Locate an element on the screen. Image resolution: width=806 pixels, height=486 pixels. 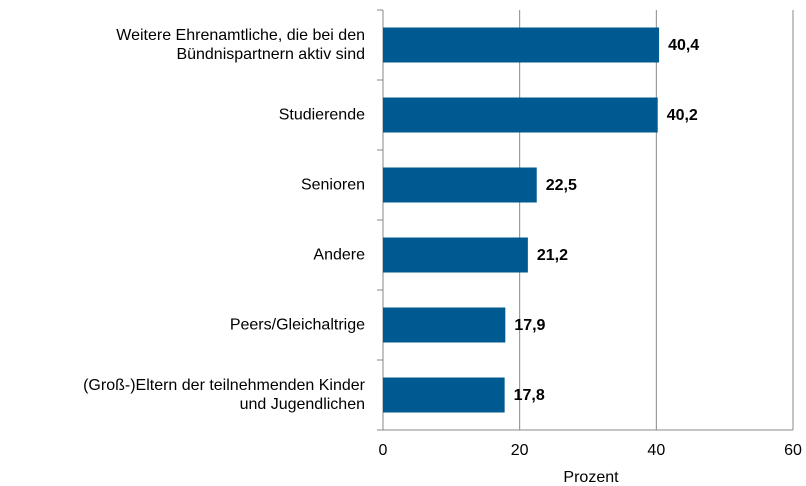
x-tick-label: 20 is located at coordinates (520, 450).